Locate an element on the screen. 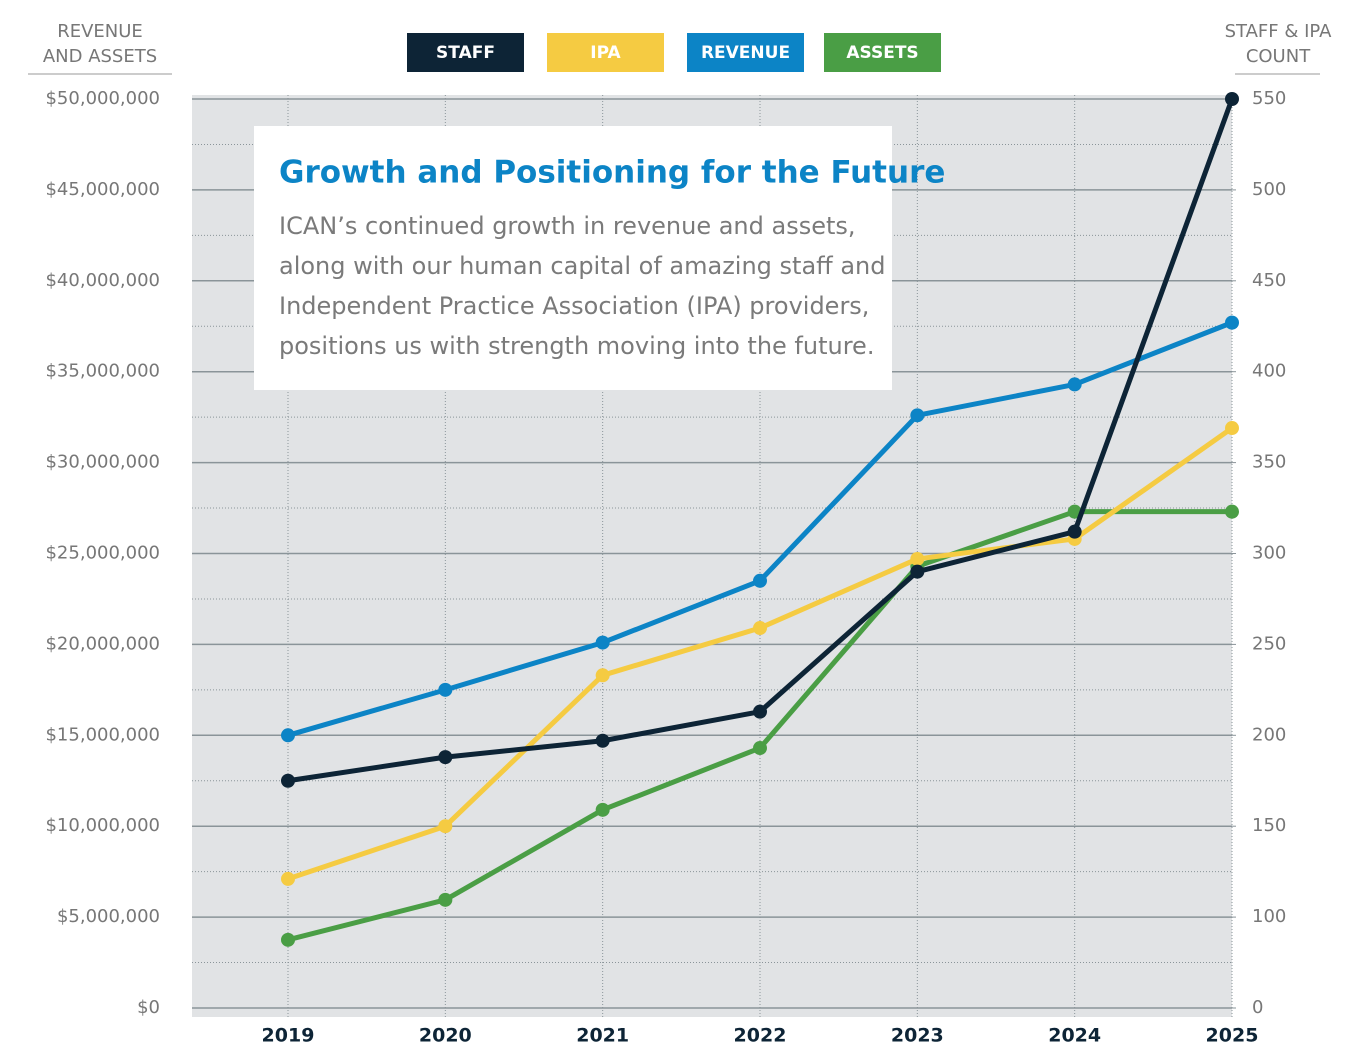 This screenshot has height=1057, width=1371. y-tick-label: $10,000,000 is located at coordinates (102, 825).